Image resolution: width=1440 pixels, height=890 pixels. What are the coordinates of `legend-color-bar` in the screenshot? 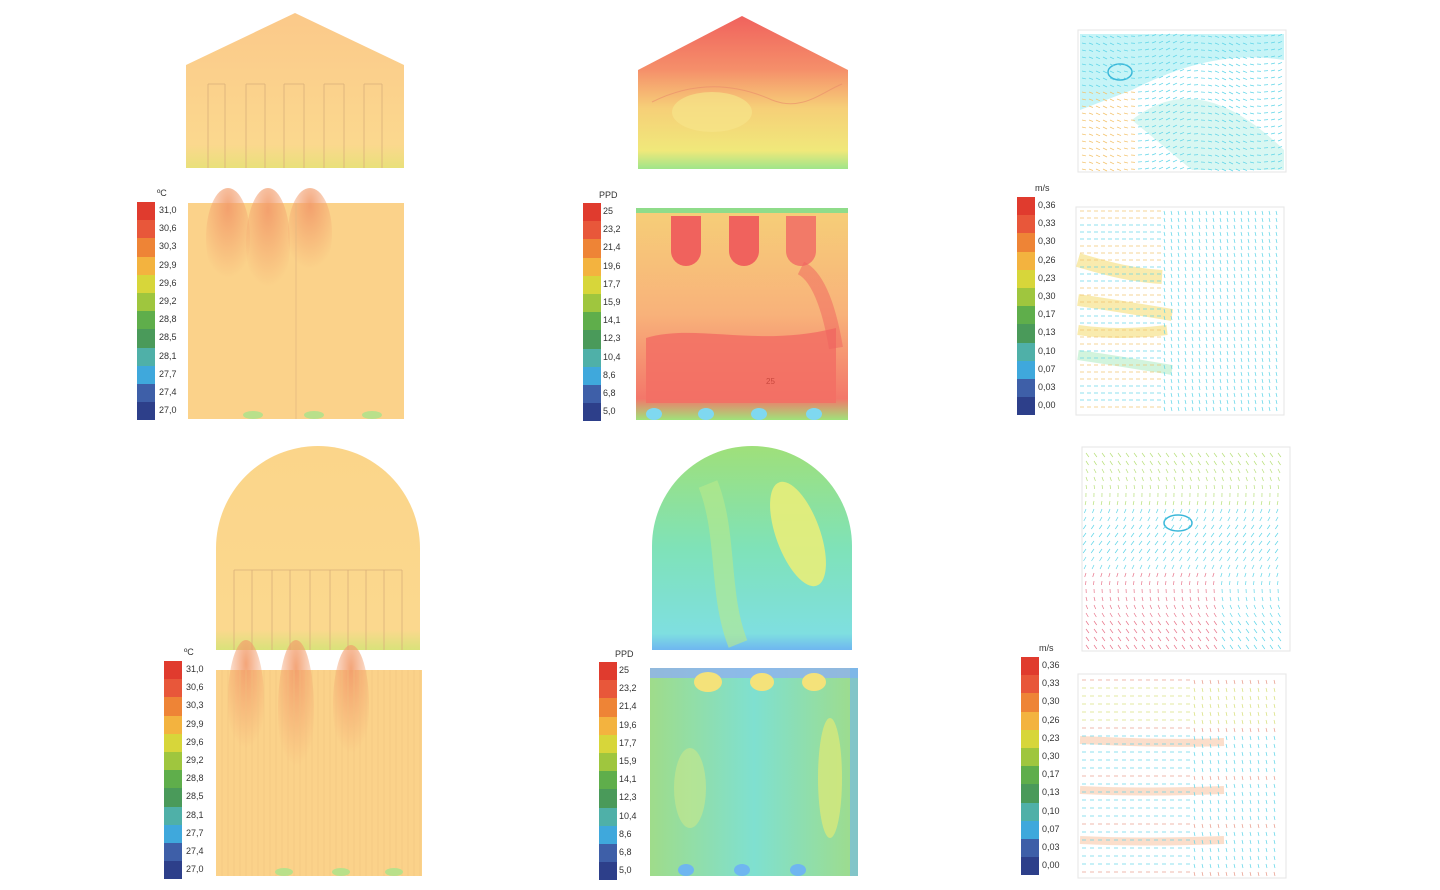 It's located at (608, 771).